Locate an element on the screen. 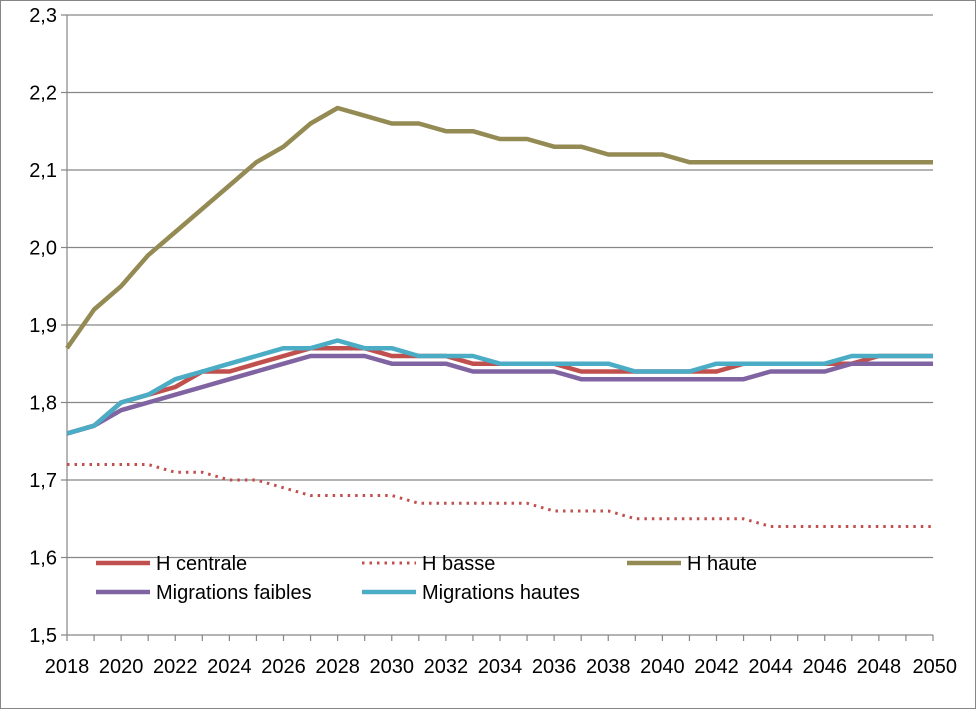  y-tick-label: 2,0 is located at coordinates (43, 249).